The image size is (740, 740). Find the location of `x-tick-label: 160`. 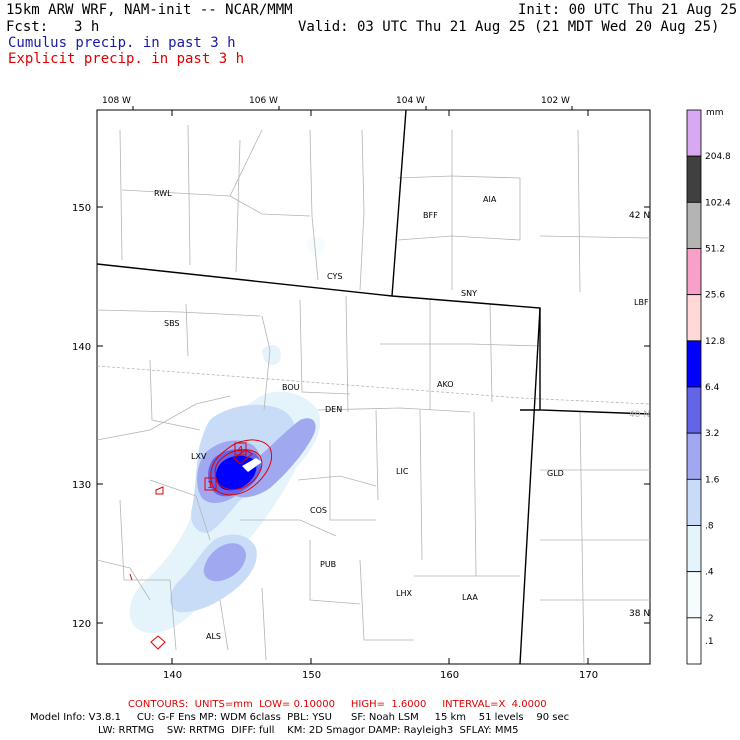

x-tick-label: 160 is located at coordinates (449, 675).